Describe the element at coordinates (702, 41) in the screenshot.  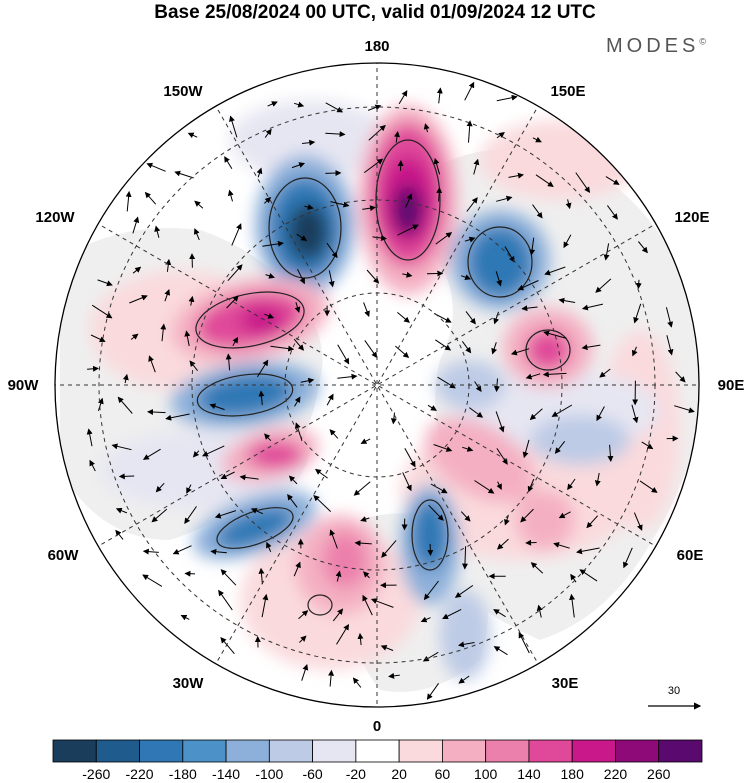
I see `copyright-mark: ©` at that location.